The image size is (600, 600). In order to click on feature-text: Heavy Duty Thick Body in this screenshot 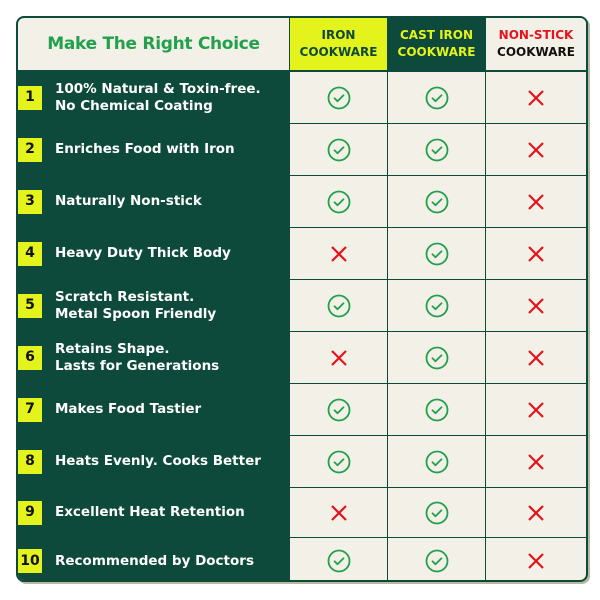, I will do `click(143, 253)`.